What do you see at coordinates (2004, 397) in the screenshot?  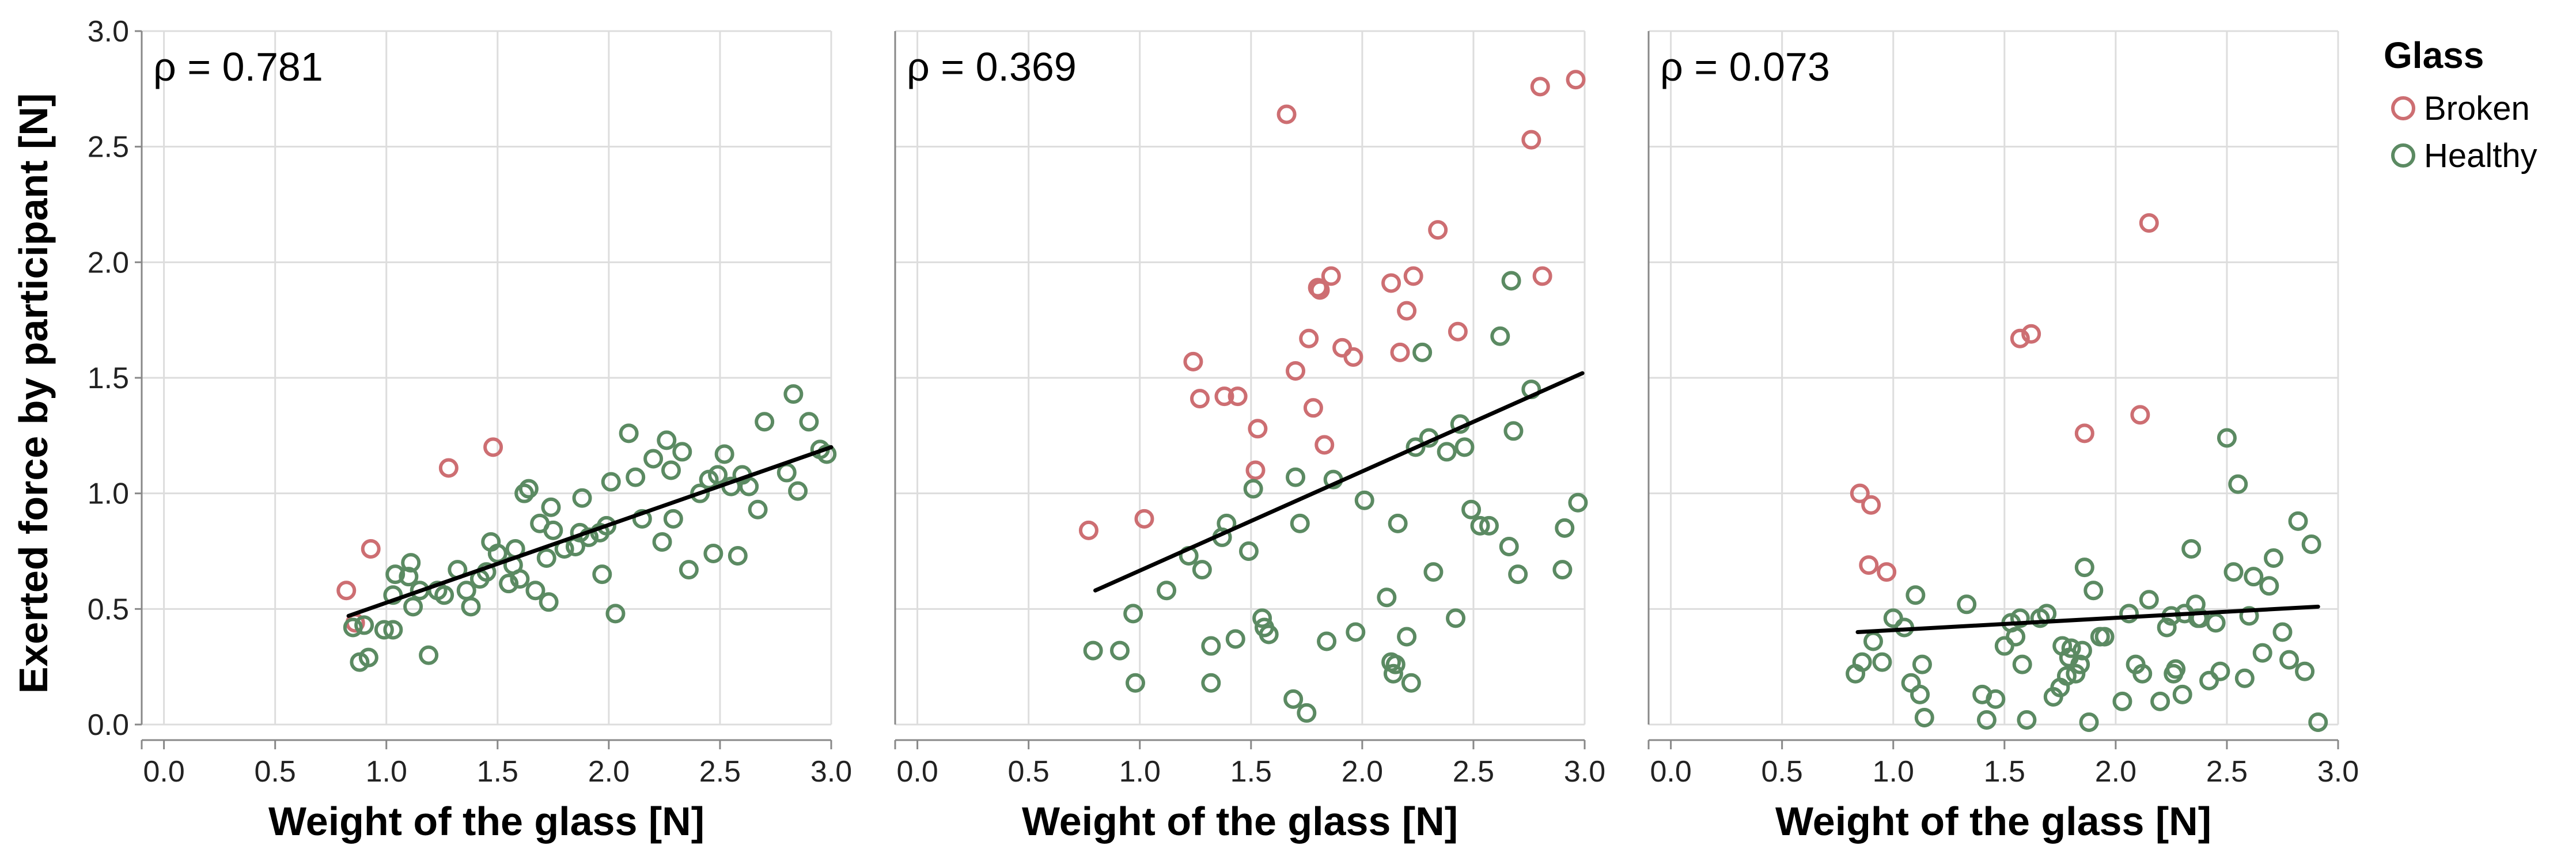 I see `series-broken` at bounding box center [2004, 397].